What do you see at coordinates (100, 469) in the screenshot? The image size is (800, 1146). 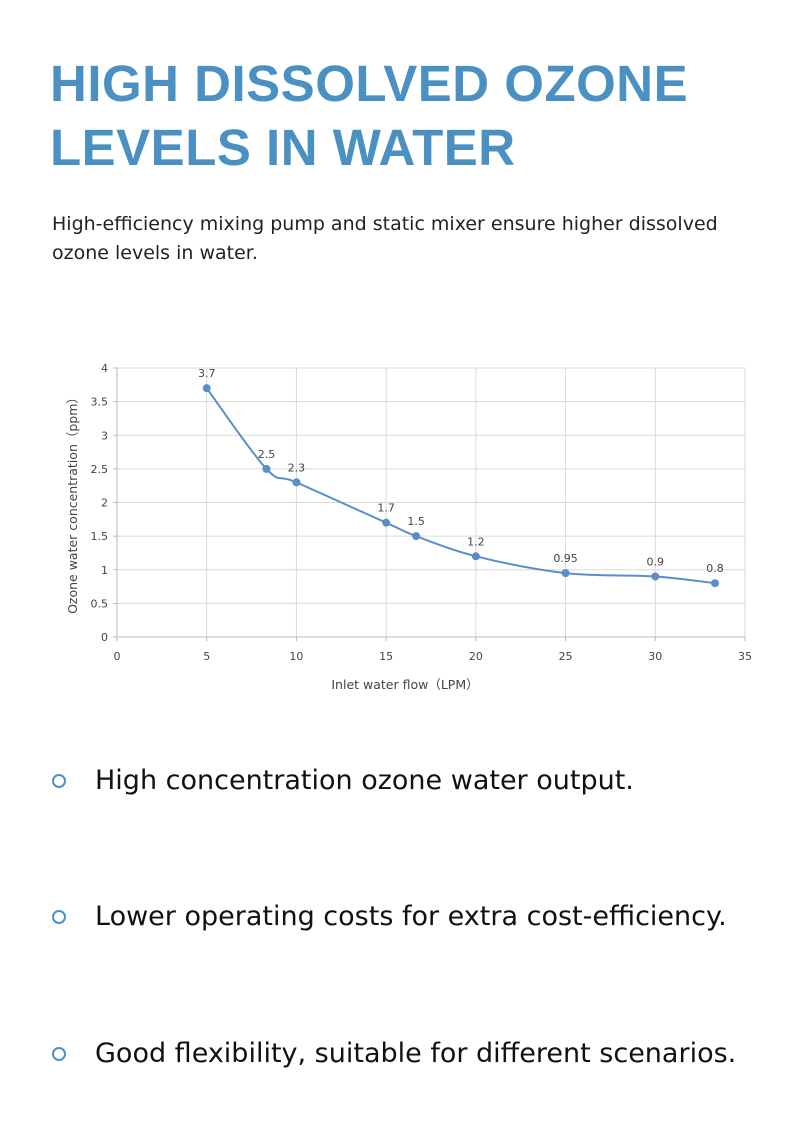 I see `y-tick-label: 2.5` at bounding box center [100, 469].